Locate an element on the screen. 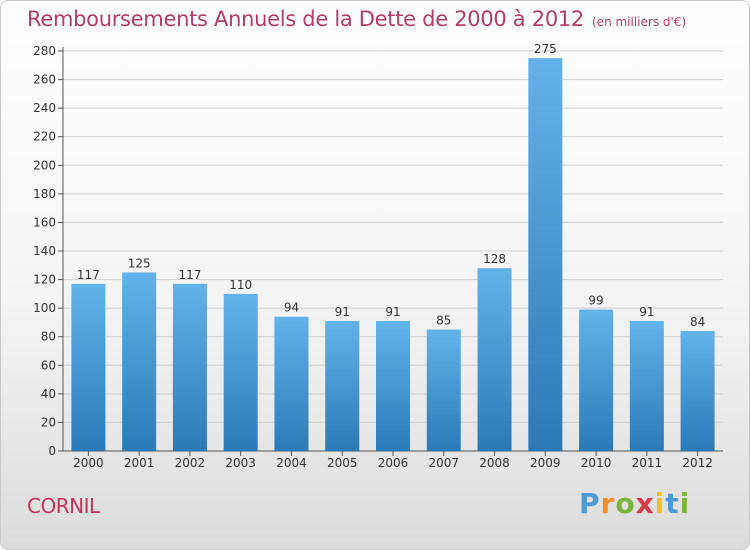 The height and width of the screenshot is (550, 750). data-label: 99 is located at coordinates (595, 301).